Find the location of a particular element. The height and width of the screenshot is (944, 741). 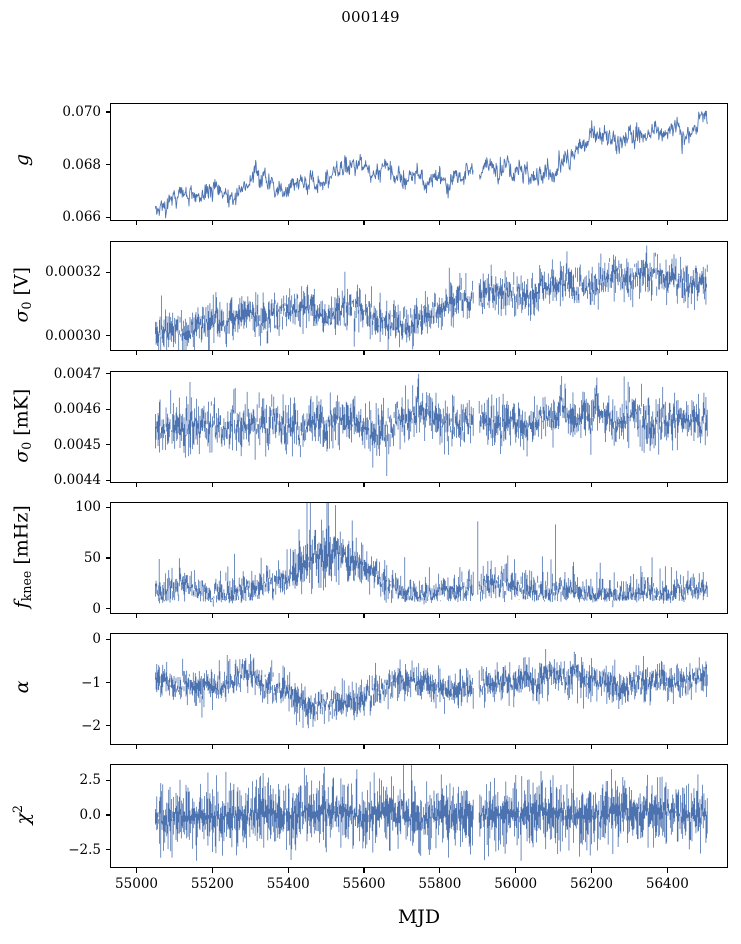

y-tick-label-sigma0-volts-1: 0.00032 is located at coordinates (73, 272).